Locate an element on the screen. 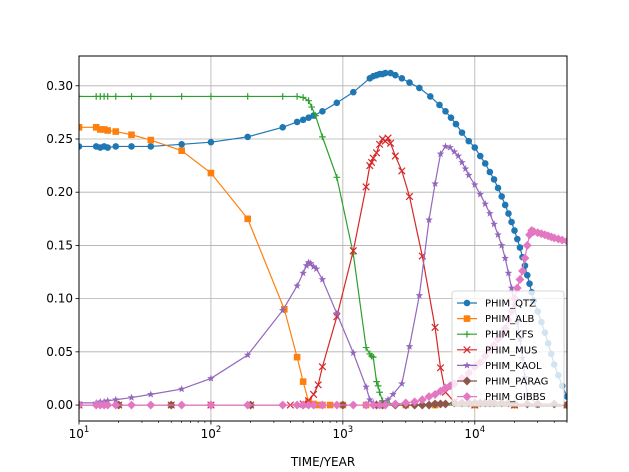  x-tick-label: 102 is located at coordinates (211, 433).